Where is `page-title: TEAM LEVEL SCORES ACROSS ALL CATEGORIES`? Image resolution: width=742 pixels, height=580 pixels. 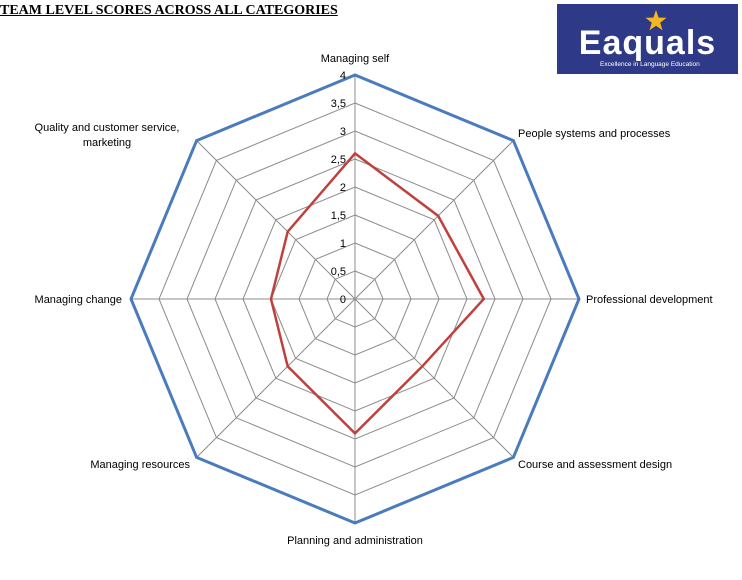
page-title: TEAM LEVEL SCORES ACROSS ALL CATEGORIES is located at coordinates (169, 10).